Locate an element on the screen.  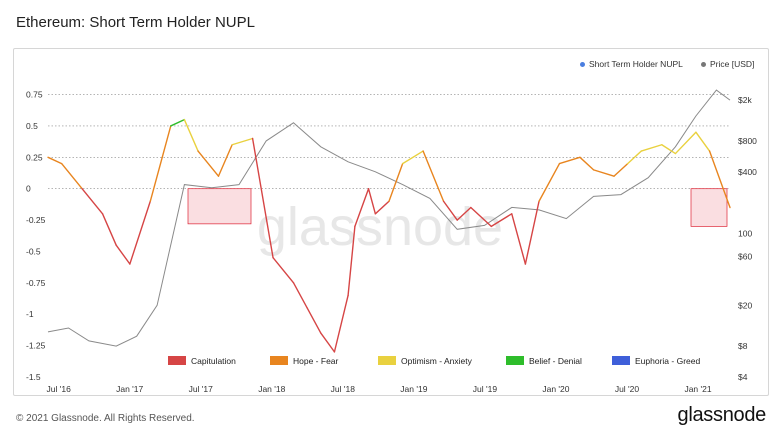
y-right-tick-label: $20 is located at coordinates (745, 305).